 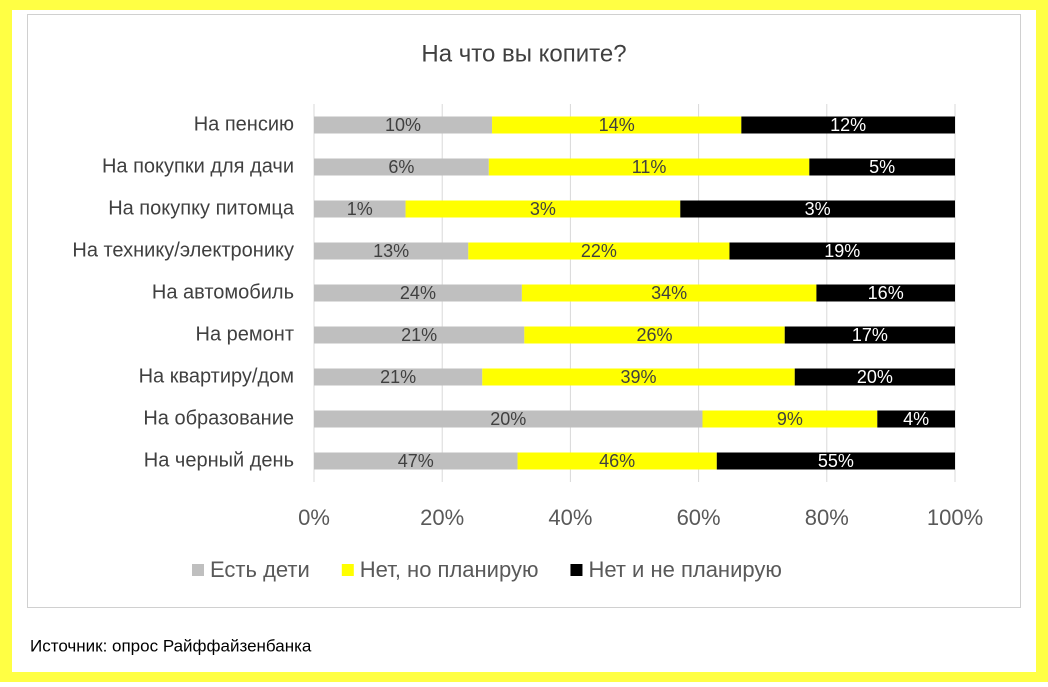 I want to click on data-label: 13%, so click(x=391, y=251).